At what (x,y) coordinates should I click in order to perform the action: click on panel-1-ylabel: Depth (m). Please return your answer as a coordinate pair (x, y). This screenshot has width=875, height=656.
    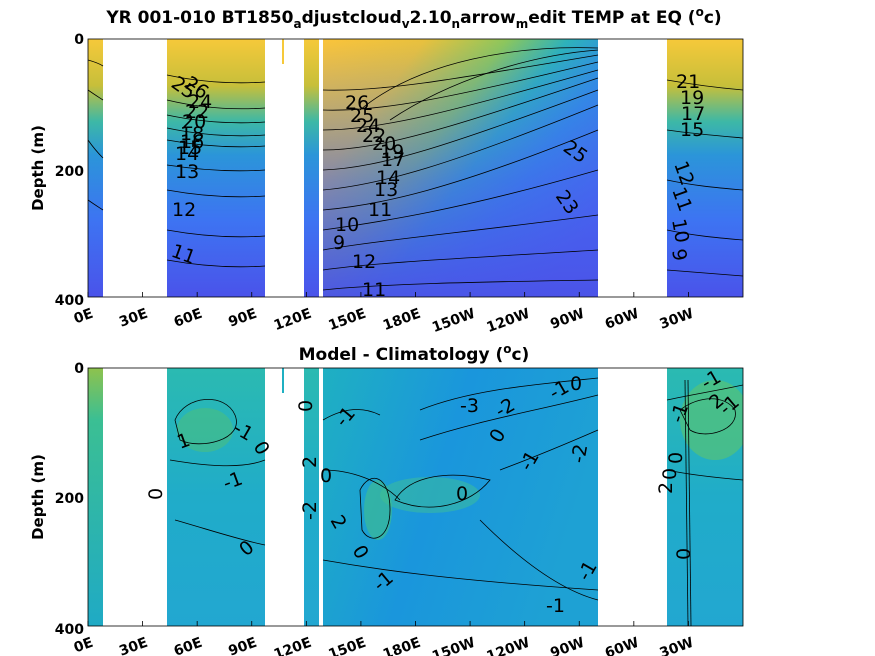
    Looking at the image, I should click on (38, 168).